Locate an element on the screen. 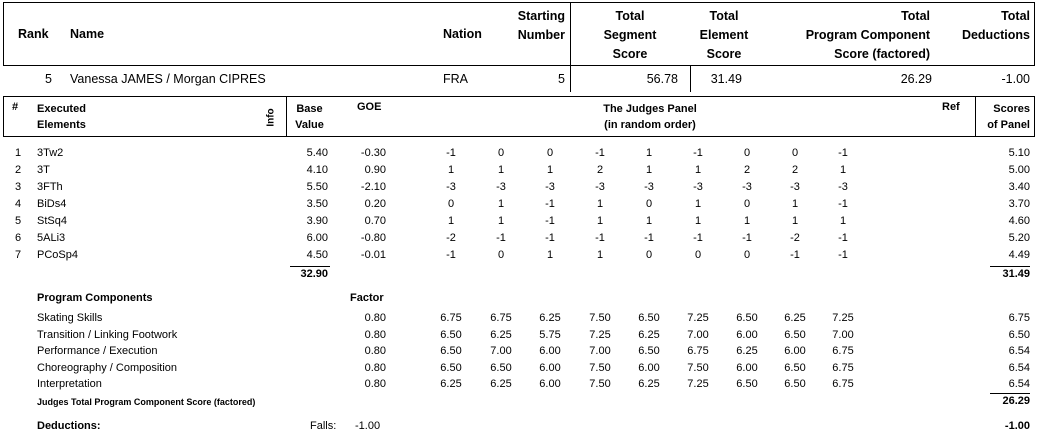 This screenshot has width=1038, height=435. name-label: Name is located at coordinates (87, 34).